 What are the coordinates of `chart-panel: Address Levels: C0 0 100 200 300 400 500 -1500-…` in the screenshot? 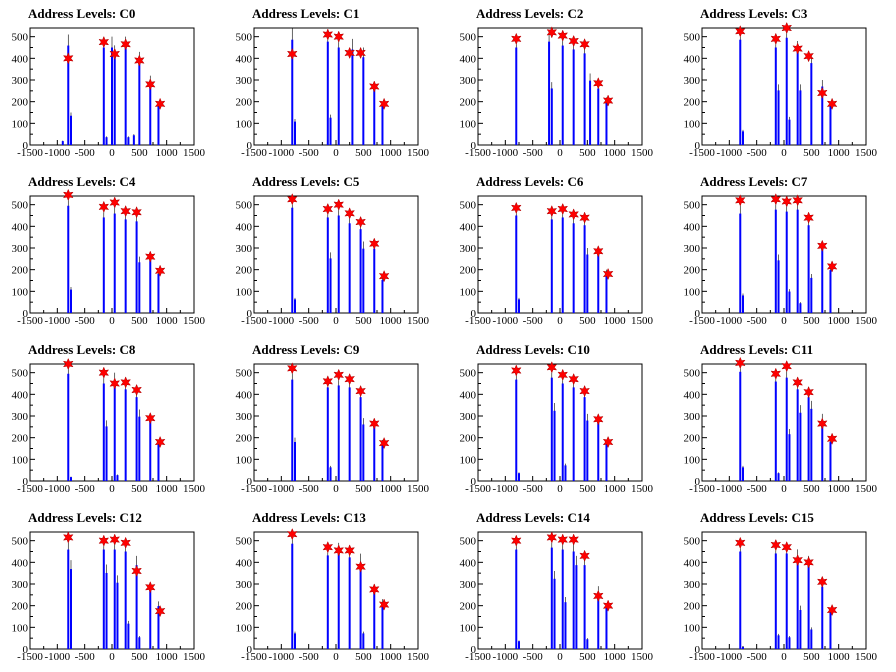 It's located at (112, 84).